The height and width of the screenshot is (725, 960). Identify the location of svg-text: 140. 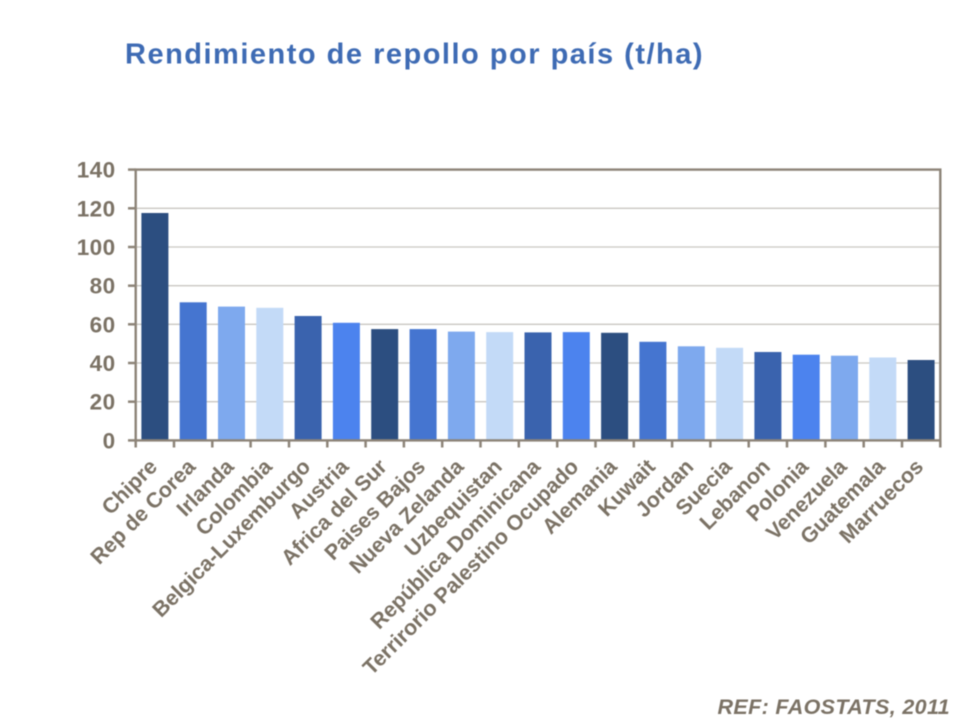
(96, 170).